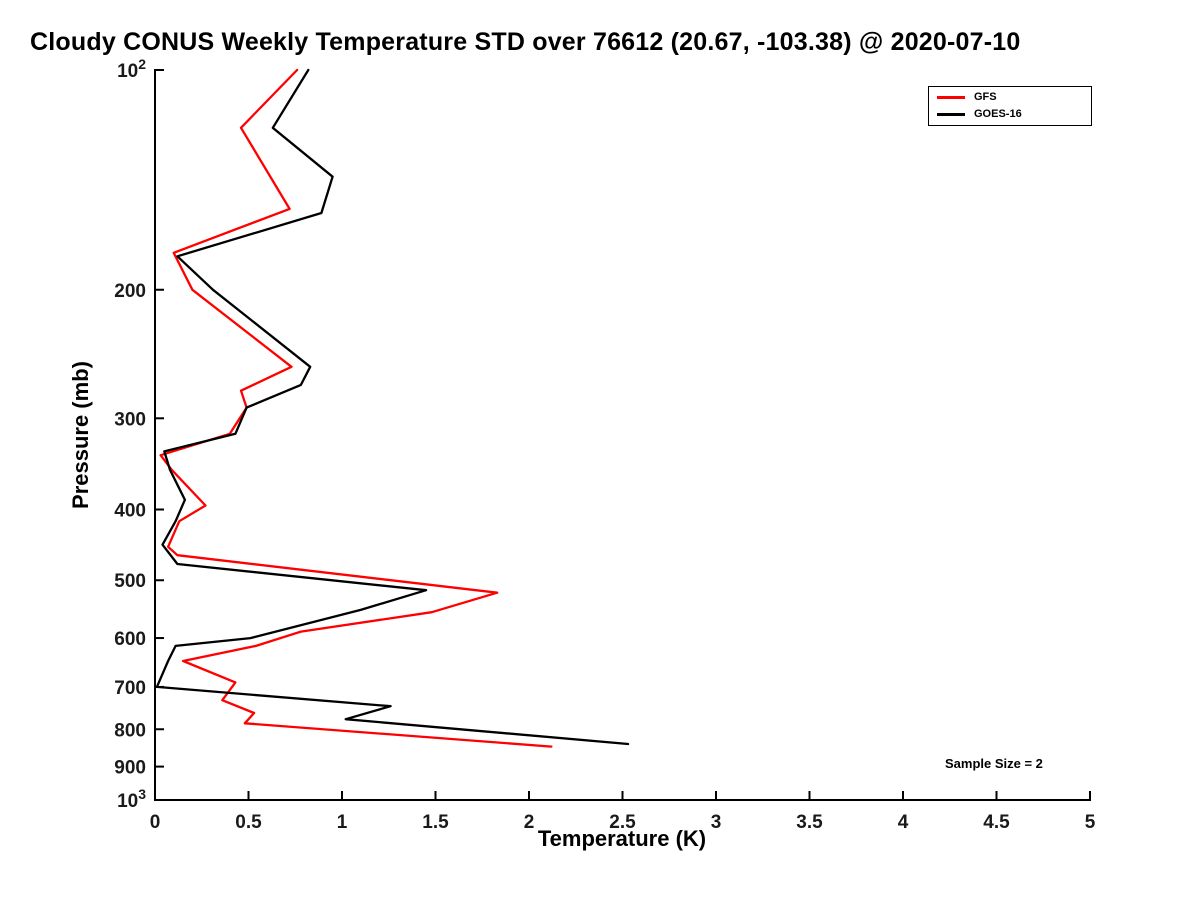  I want to click on goes-16-legend-line-swatch, so click(951, 114).